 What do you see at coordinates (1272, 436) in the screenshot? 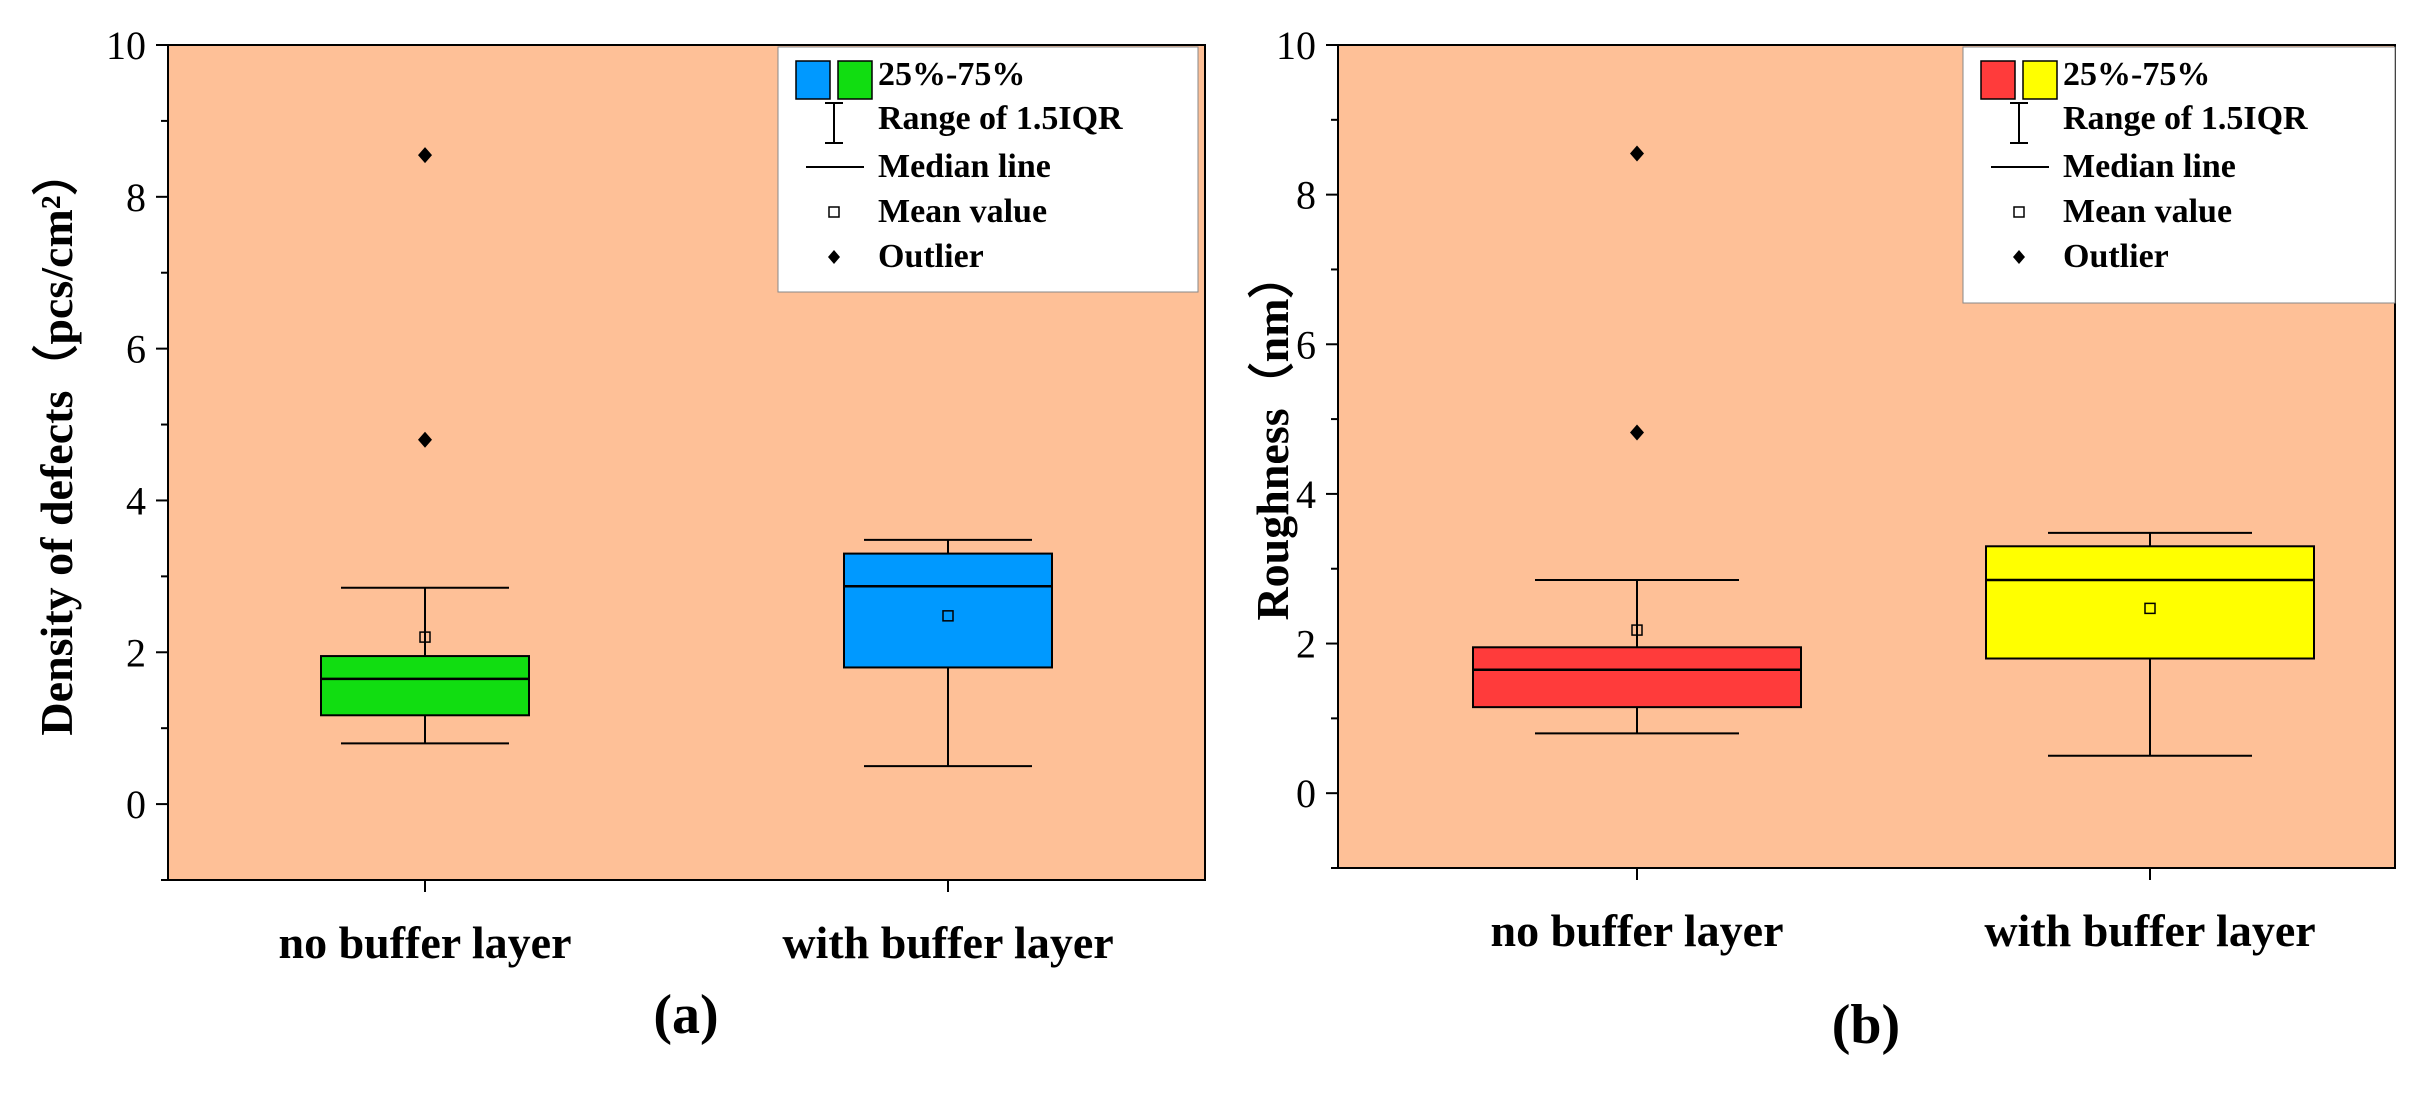
I see `y-axis-label: Roughness（nm）` at bounding box center [1272, 436].